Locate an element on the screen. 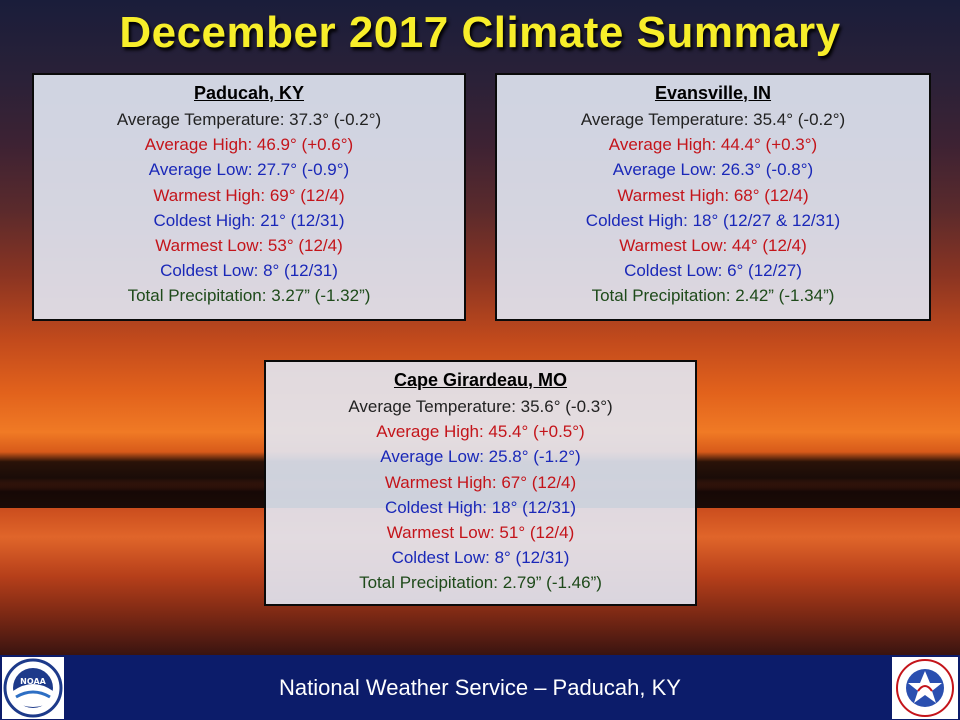 The image size is (960, 720). svg-text: NOAA is located at coordinates (33, 681).